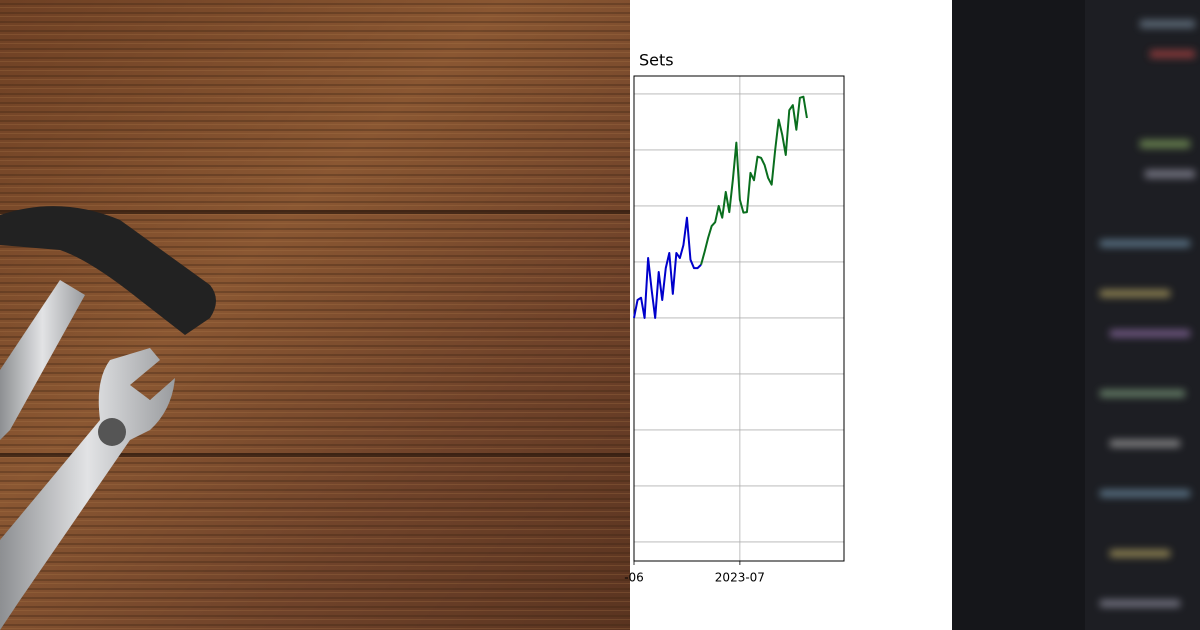 Image resolution: width=1200 pixels, height=630 pixels. I want to click on x-tick-label: -06, so click(634, 578).